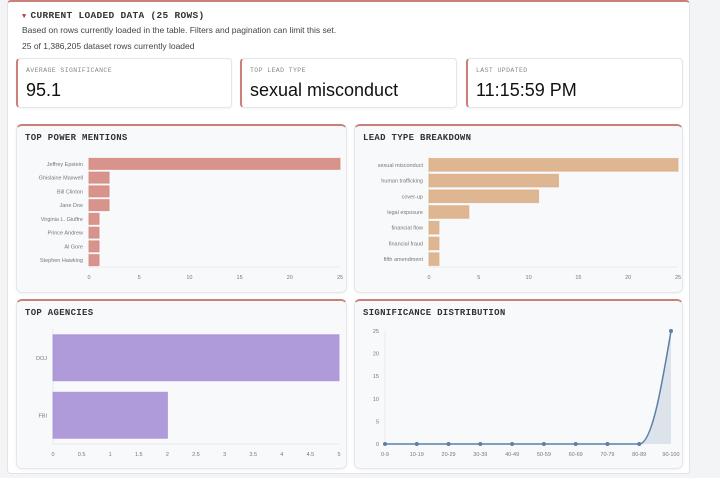 This screenshot has width=720, height=478. Describe the element at coordinates (71, 206) in the screenshot. I see `category-label: Jane Doe` at that location.